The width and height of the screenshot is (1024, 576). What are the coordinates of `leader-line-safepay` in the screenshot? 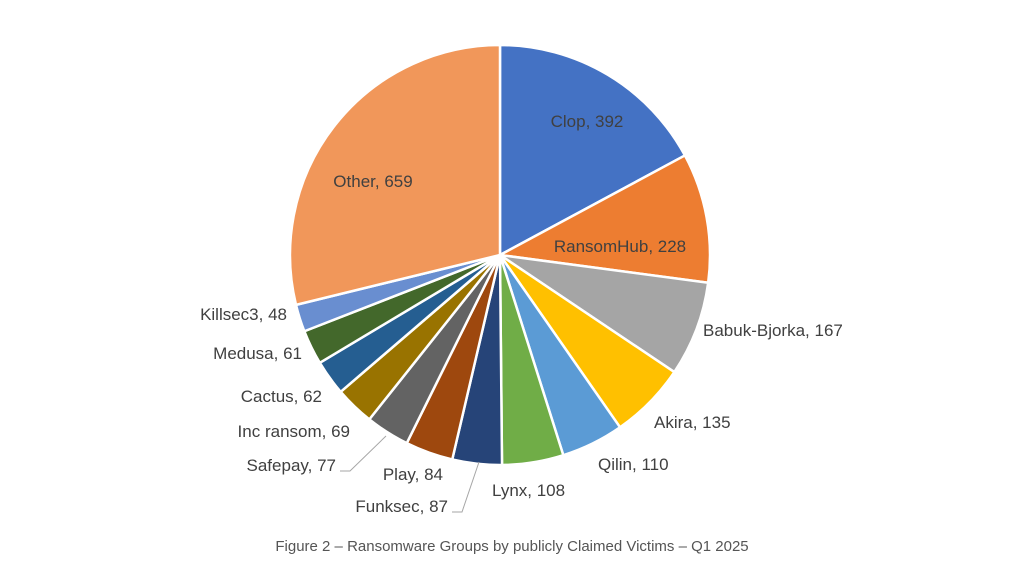 It's located at (363, 453).